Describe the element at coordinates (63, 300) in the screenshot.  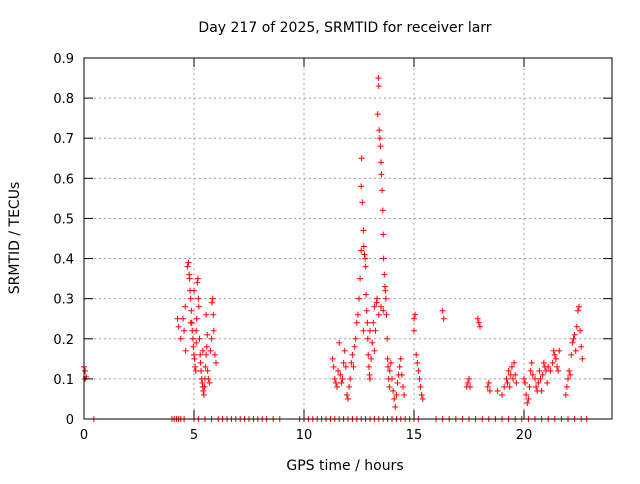
I see `y-tick-label: 0.3` at that location.